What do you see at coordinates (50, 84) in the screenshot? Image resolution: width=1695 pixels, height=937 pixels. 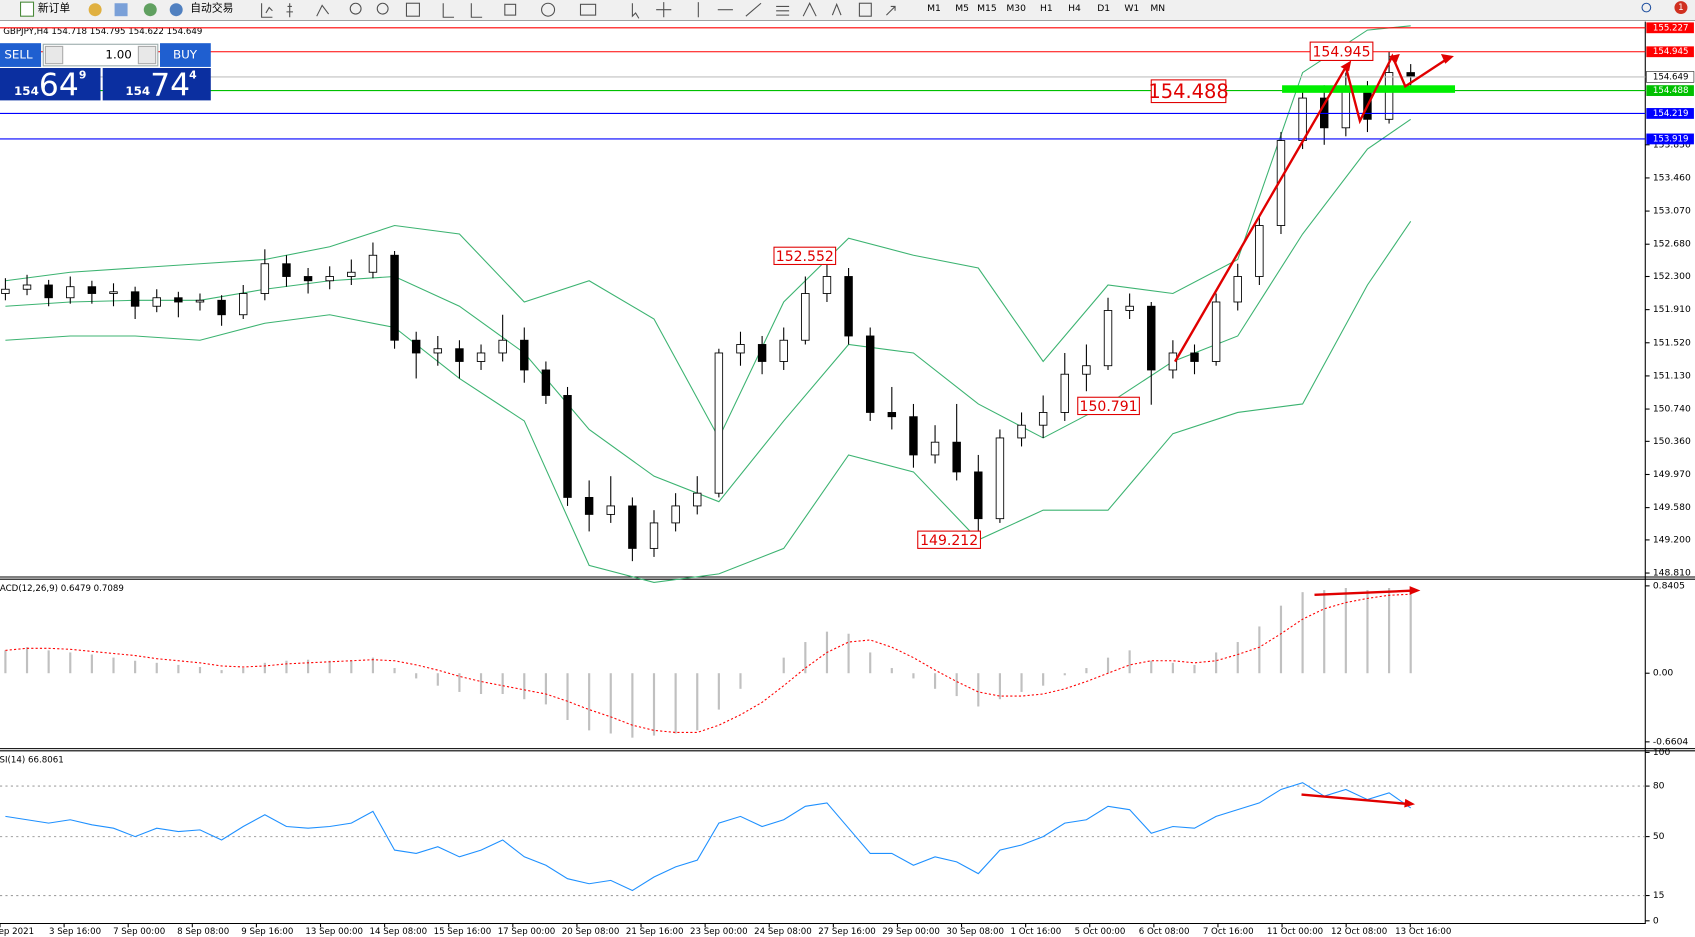 I see `sell-price-box` at bounding box center [50, 84].